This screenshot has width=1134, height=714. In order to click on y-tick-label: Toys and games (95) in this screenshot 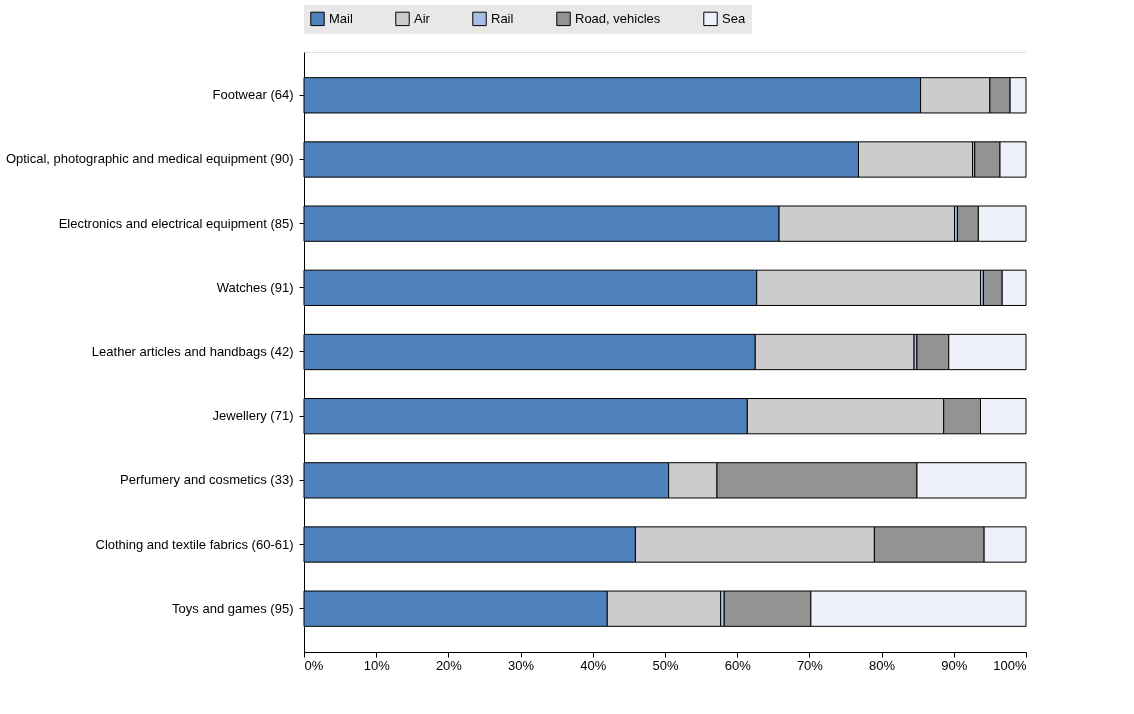, I will do `click(233, 608)`.